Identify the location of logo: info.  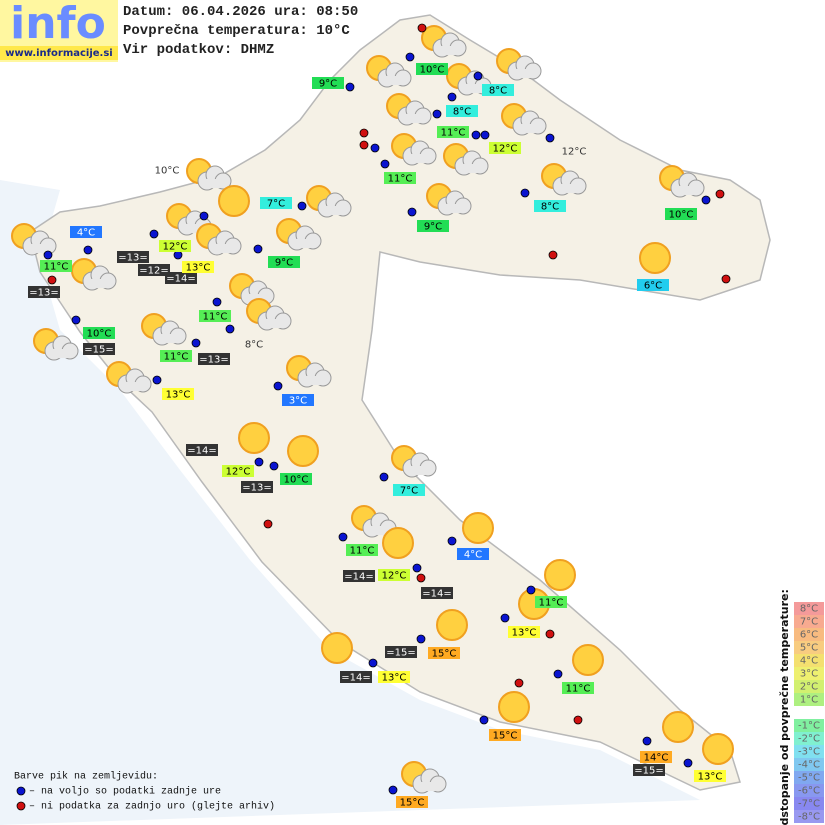
(58, 24).